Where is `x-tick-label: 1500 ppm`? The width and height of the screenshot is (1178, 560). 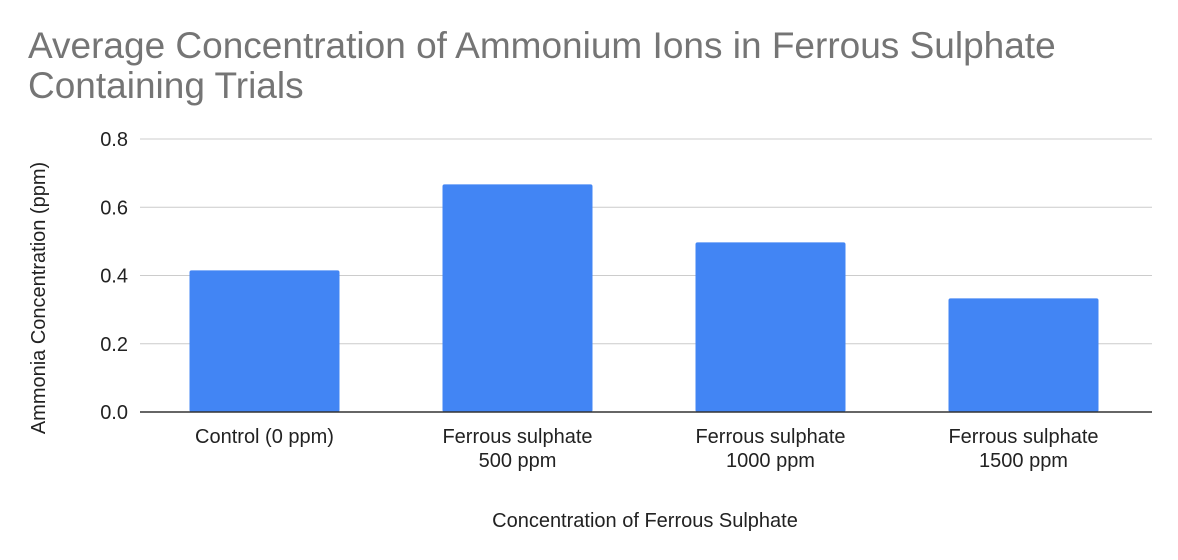 x-tick-label: 1500 ppm is located at coordinates (1023, 461).